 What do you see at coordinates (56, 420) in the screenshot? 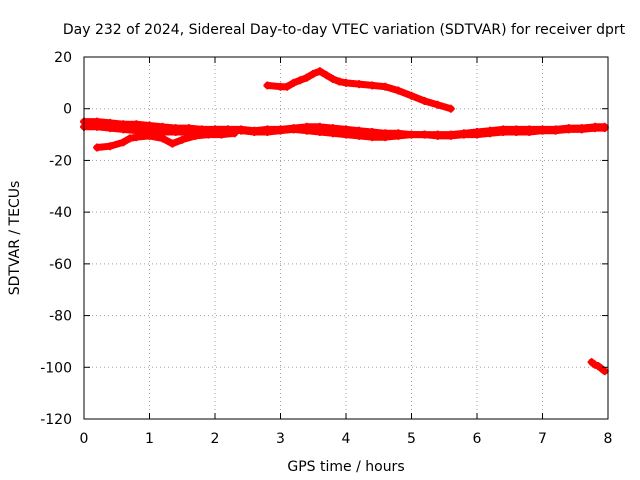
I see `y-tick-label: -120` at bounding box center [56, 420].